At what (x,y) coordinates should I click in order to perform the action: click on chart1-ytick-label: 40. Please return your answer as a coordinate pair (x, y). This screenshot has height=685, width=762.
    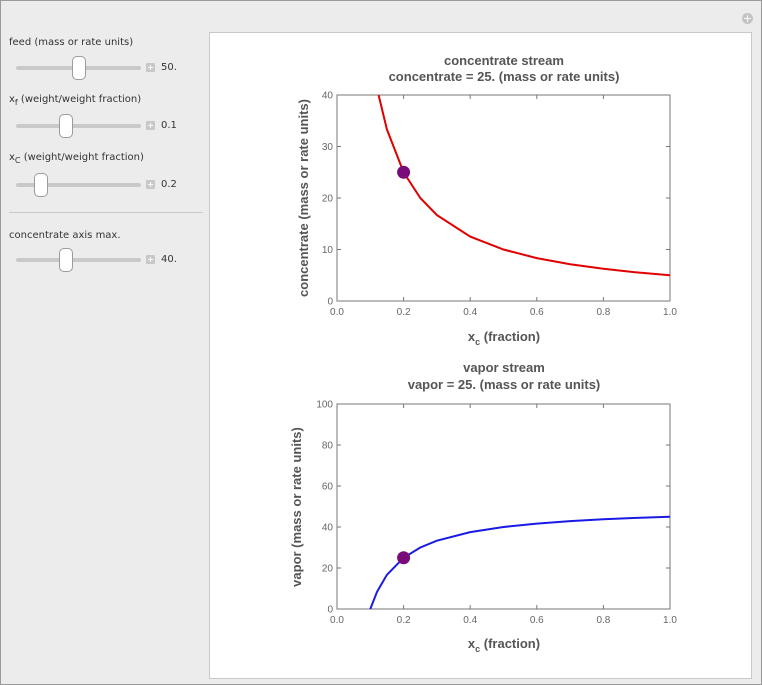
    Looking at the image, I should click on (328, 96).